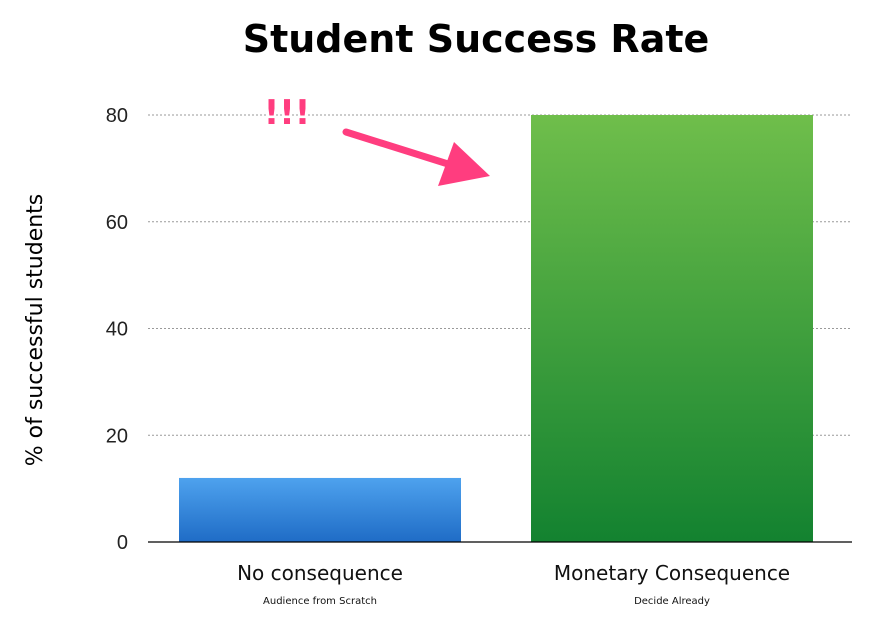 This screenshot has width=878, height=623. What do you see at coordinates (320, 509) in the screenshot?
I see `bar-no-consequence` at bounding box center [320, 509].